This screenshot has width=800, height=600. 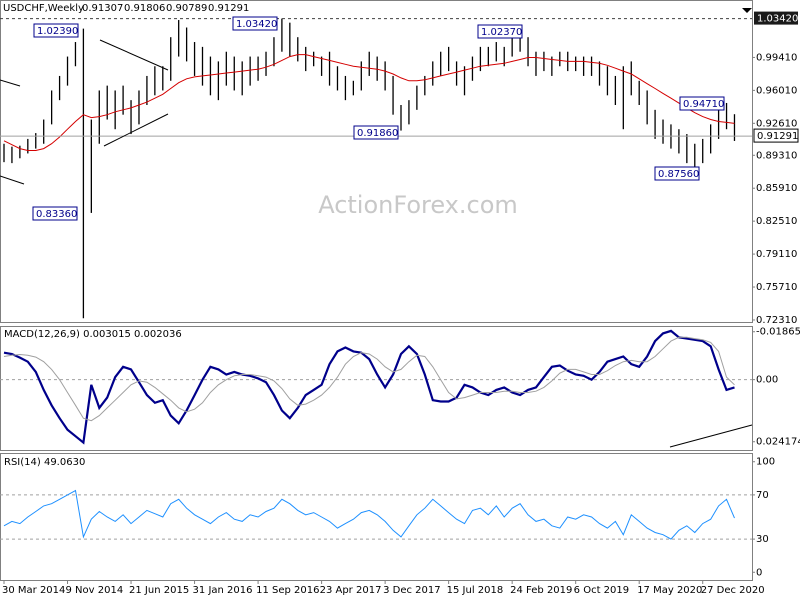 I want to click on x-tick-label: 17 May 2020, so click(x=669, y=590).